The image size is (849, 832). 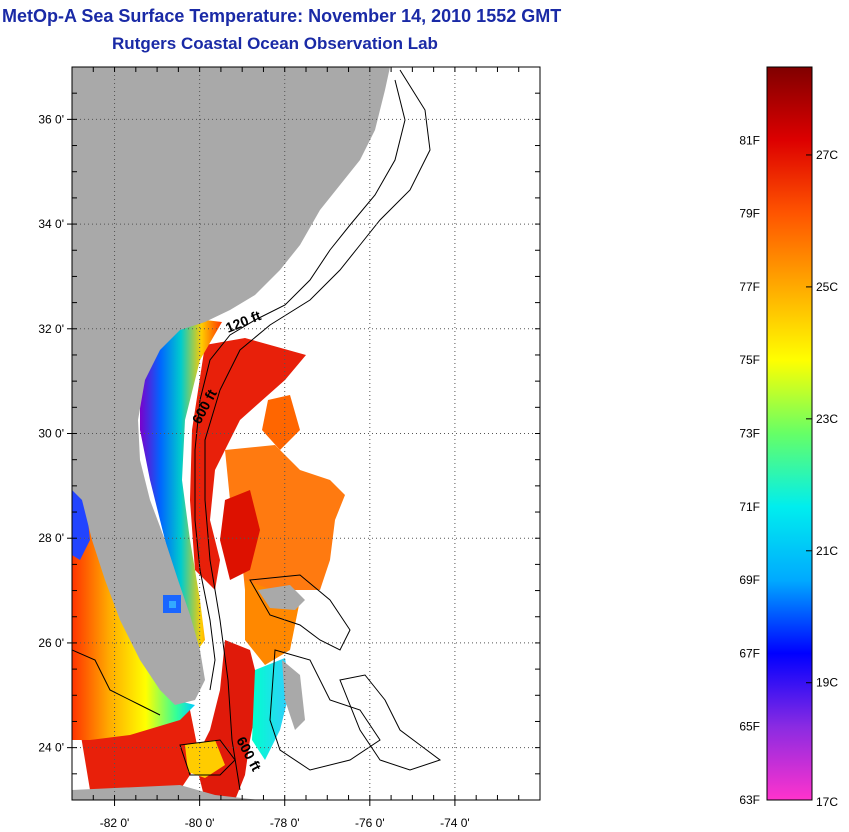 What do you see at coordinates (115, 823) in the screenshot?
I see `lon-tick-label-0: -82 0'` at bounding box center [115, 823].